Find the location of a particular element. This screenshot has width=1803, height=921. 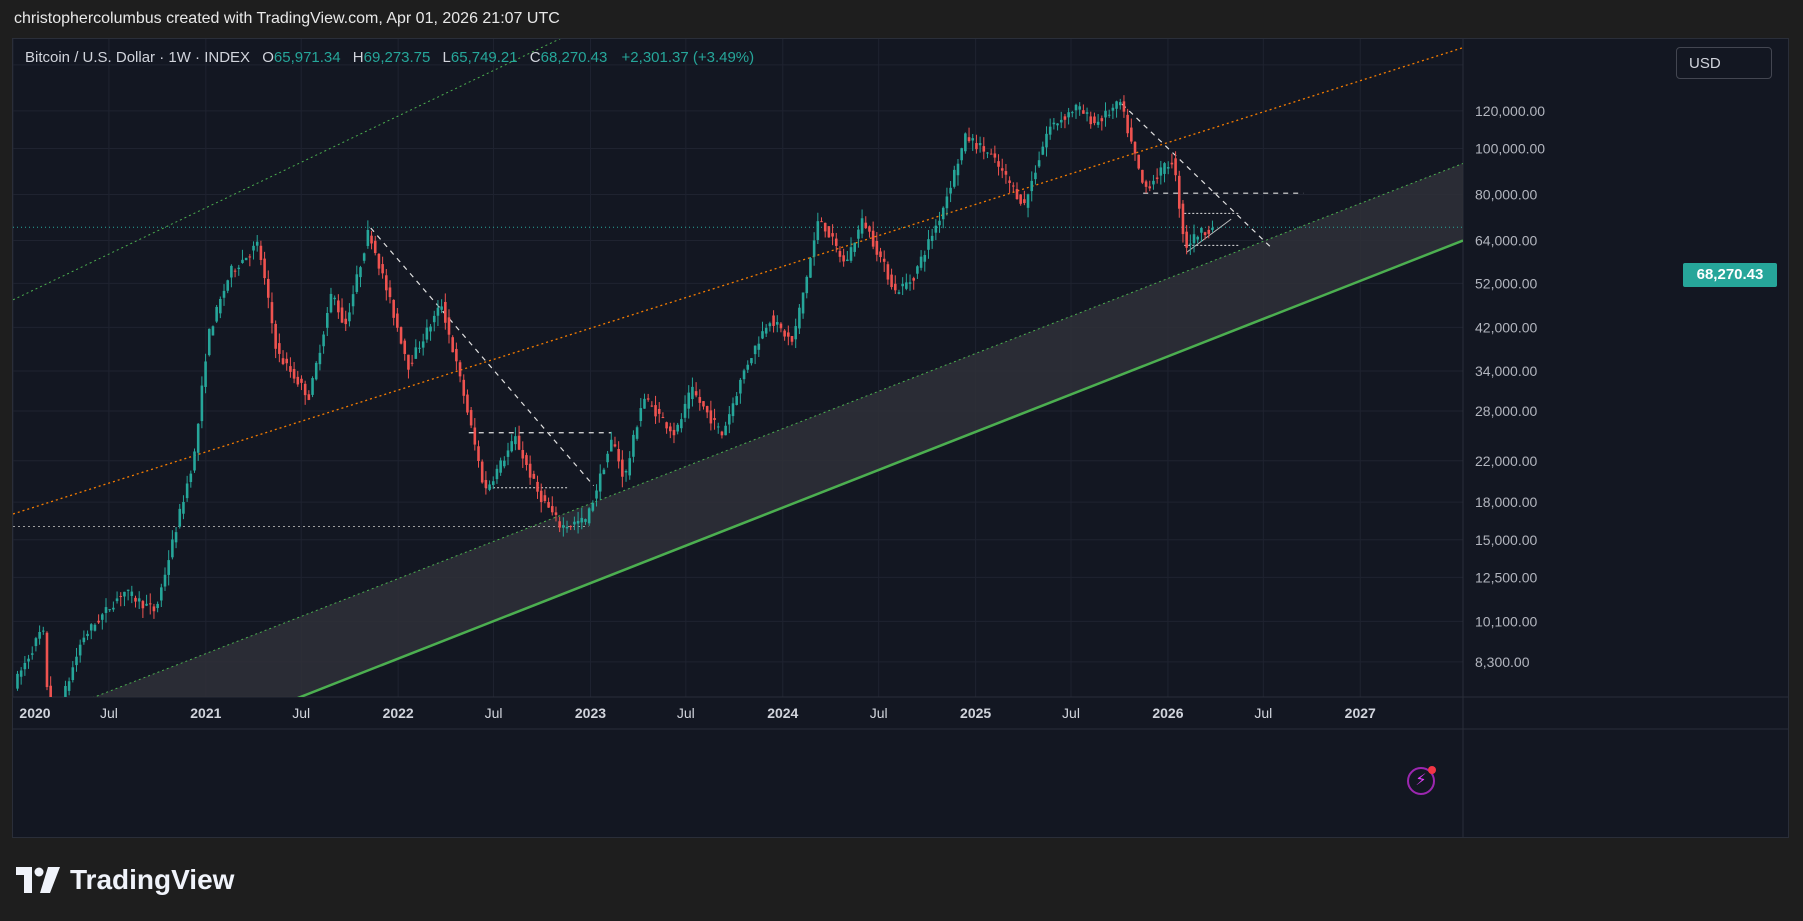

currency-button: USD is located at coordinates (1724, 63).